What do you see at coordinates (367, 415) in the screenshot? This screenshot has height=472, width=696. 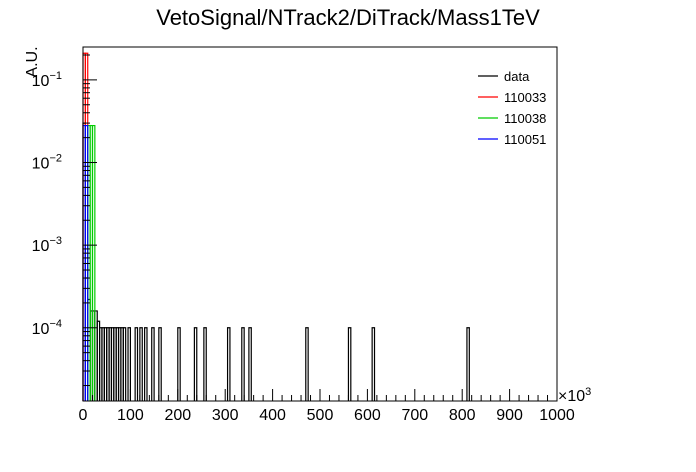 I see `x-tick-label: 600` at bounding box center [367, 415].